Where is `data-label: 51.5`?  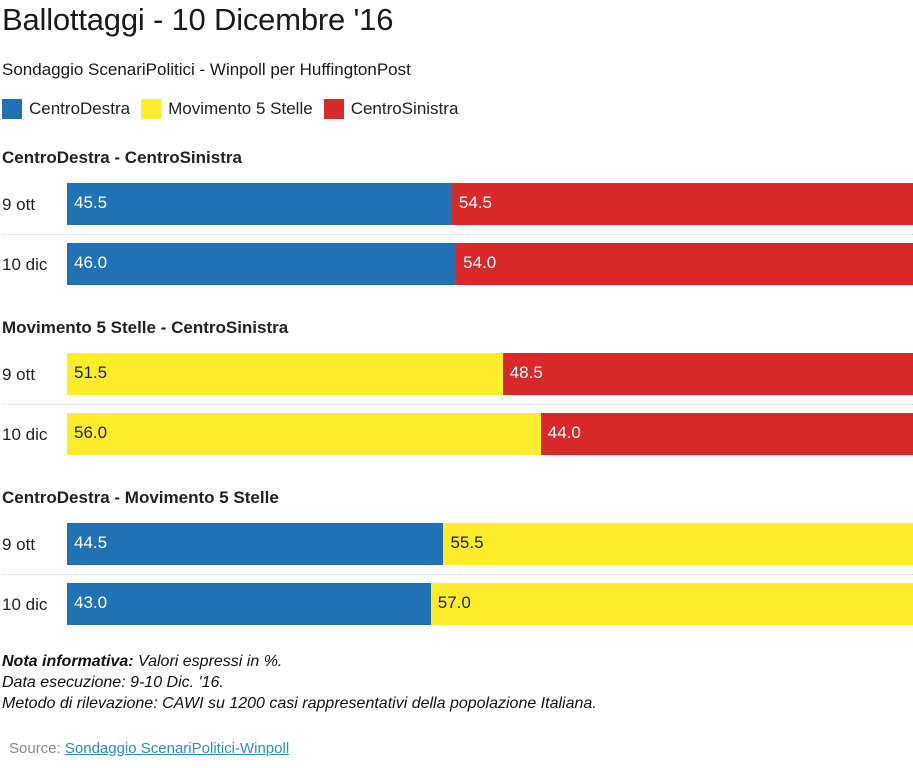 data-label: 51.5 is located at coordinates (91, 372).